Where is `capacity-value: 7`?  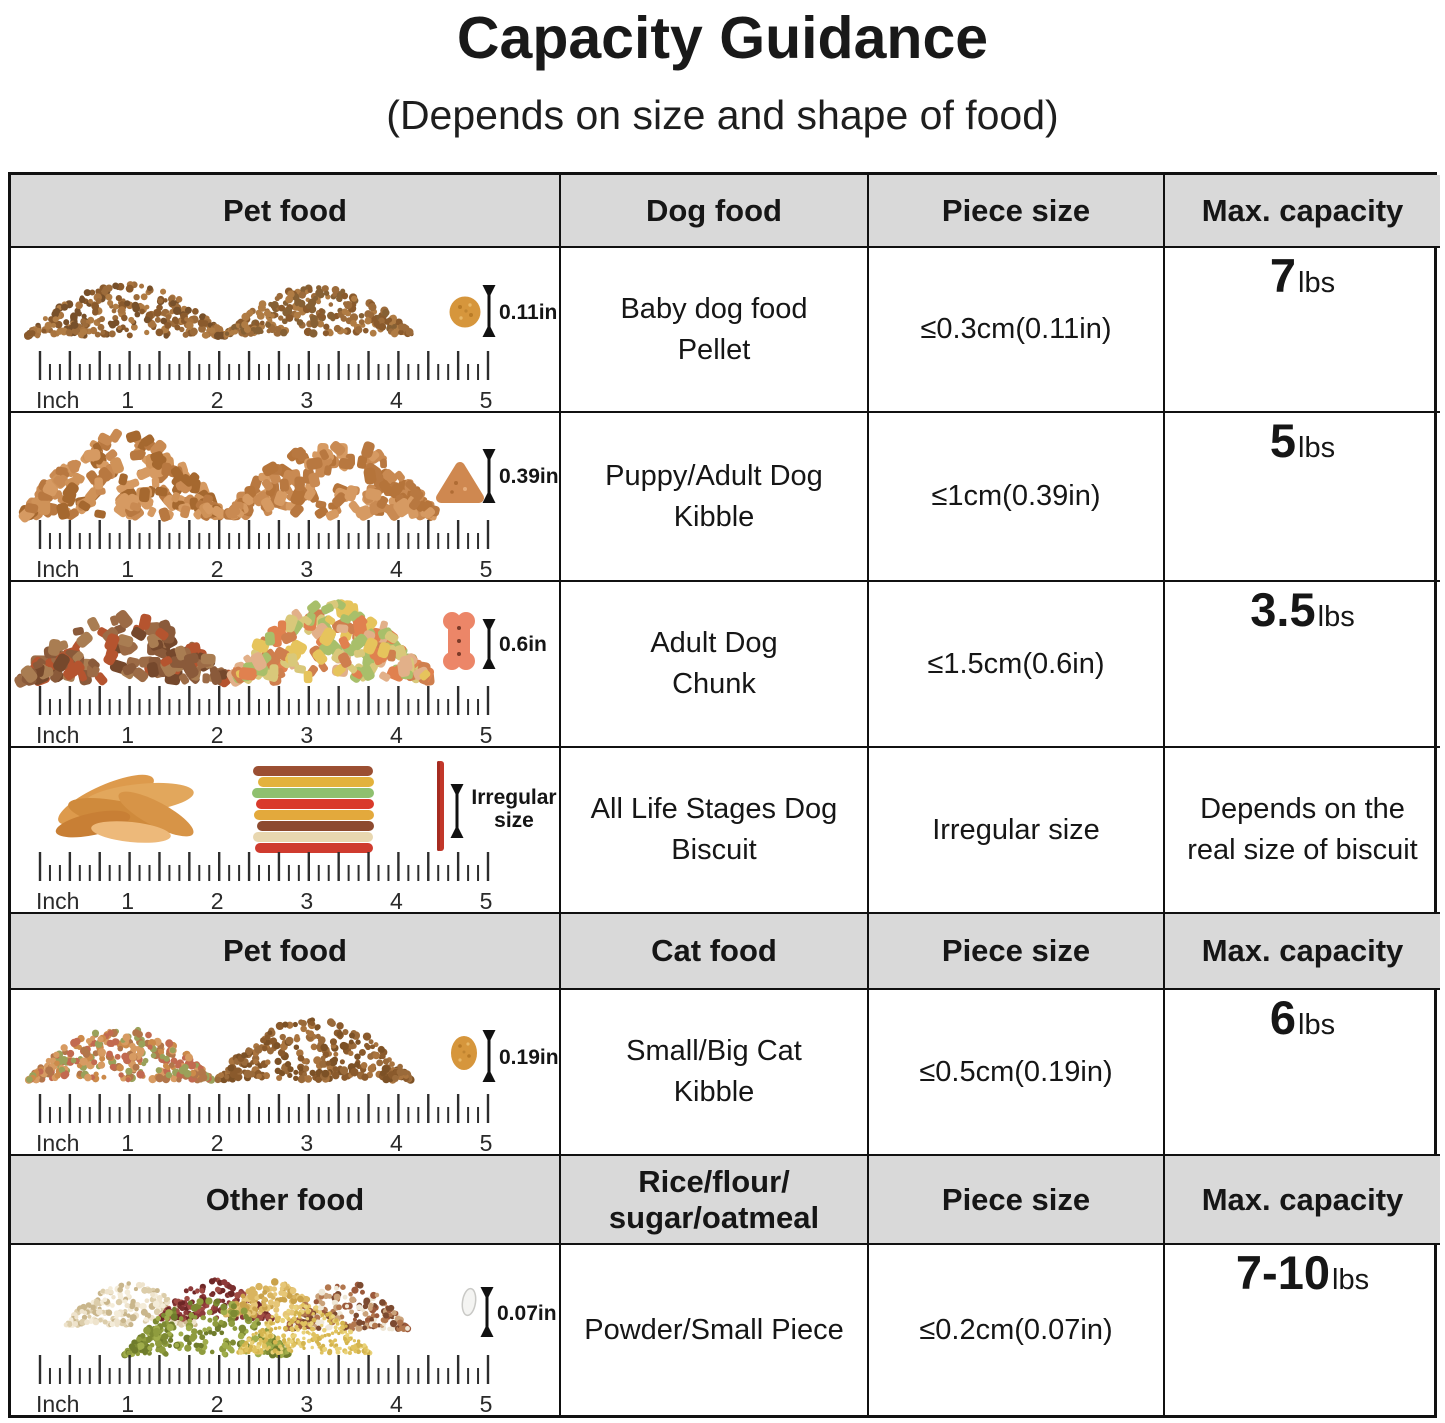 capacity-value: 7 is located at coordinates (1283, 275).